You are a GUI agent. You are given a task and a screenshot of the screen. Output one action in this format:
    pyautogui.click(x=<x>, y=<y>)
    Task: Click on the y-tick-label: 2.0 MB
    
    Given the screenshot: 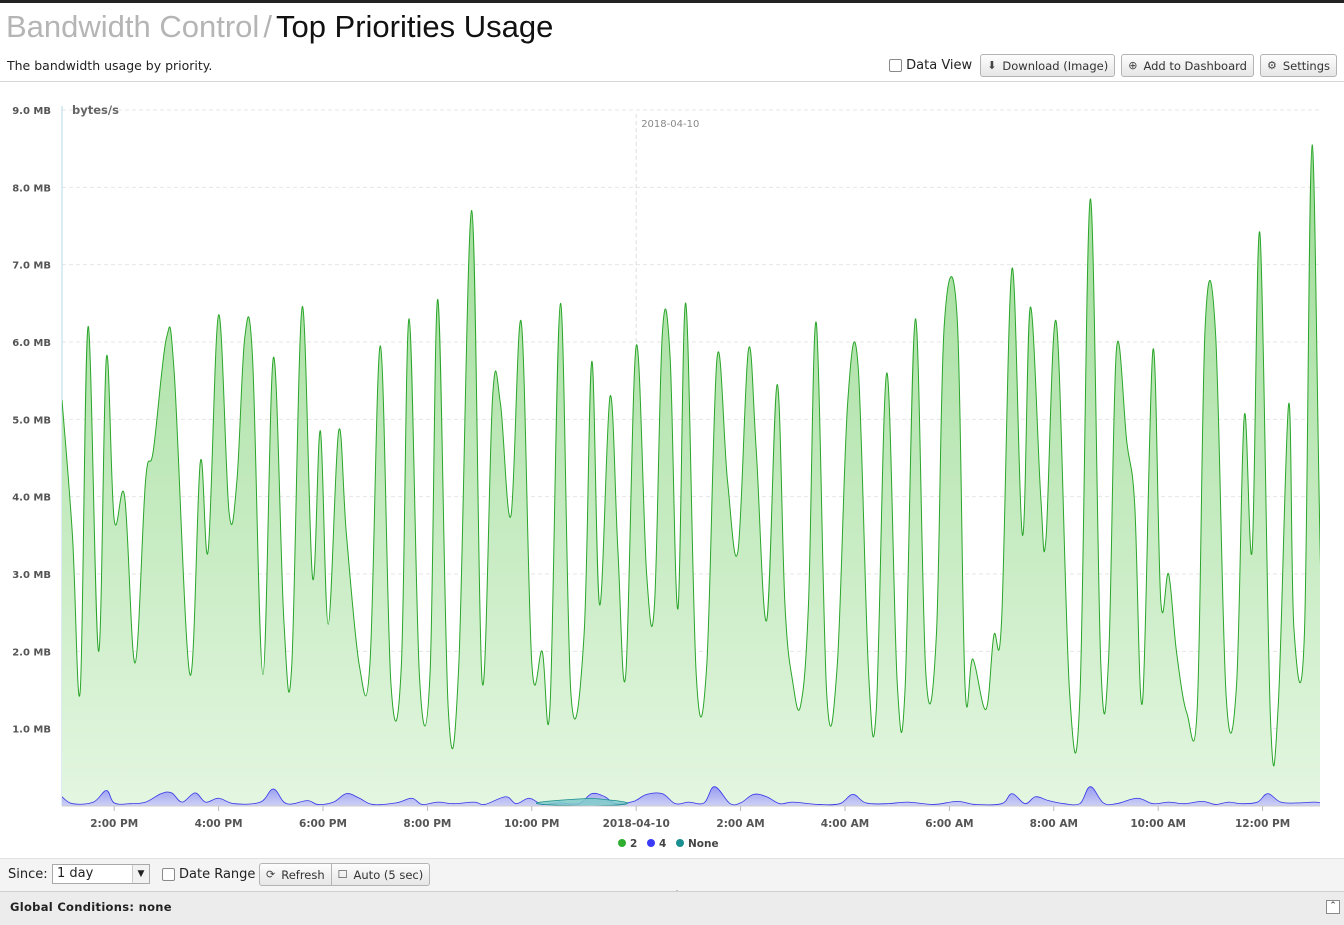 What is the action you would take?
    pyautogui.click(x=31, y=652)
    